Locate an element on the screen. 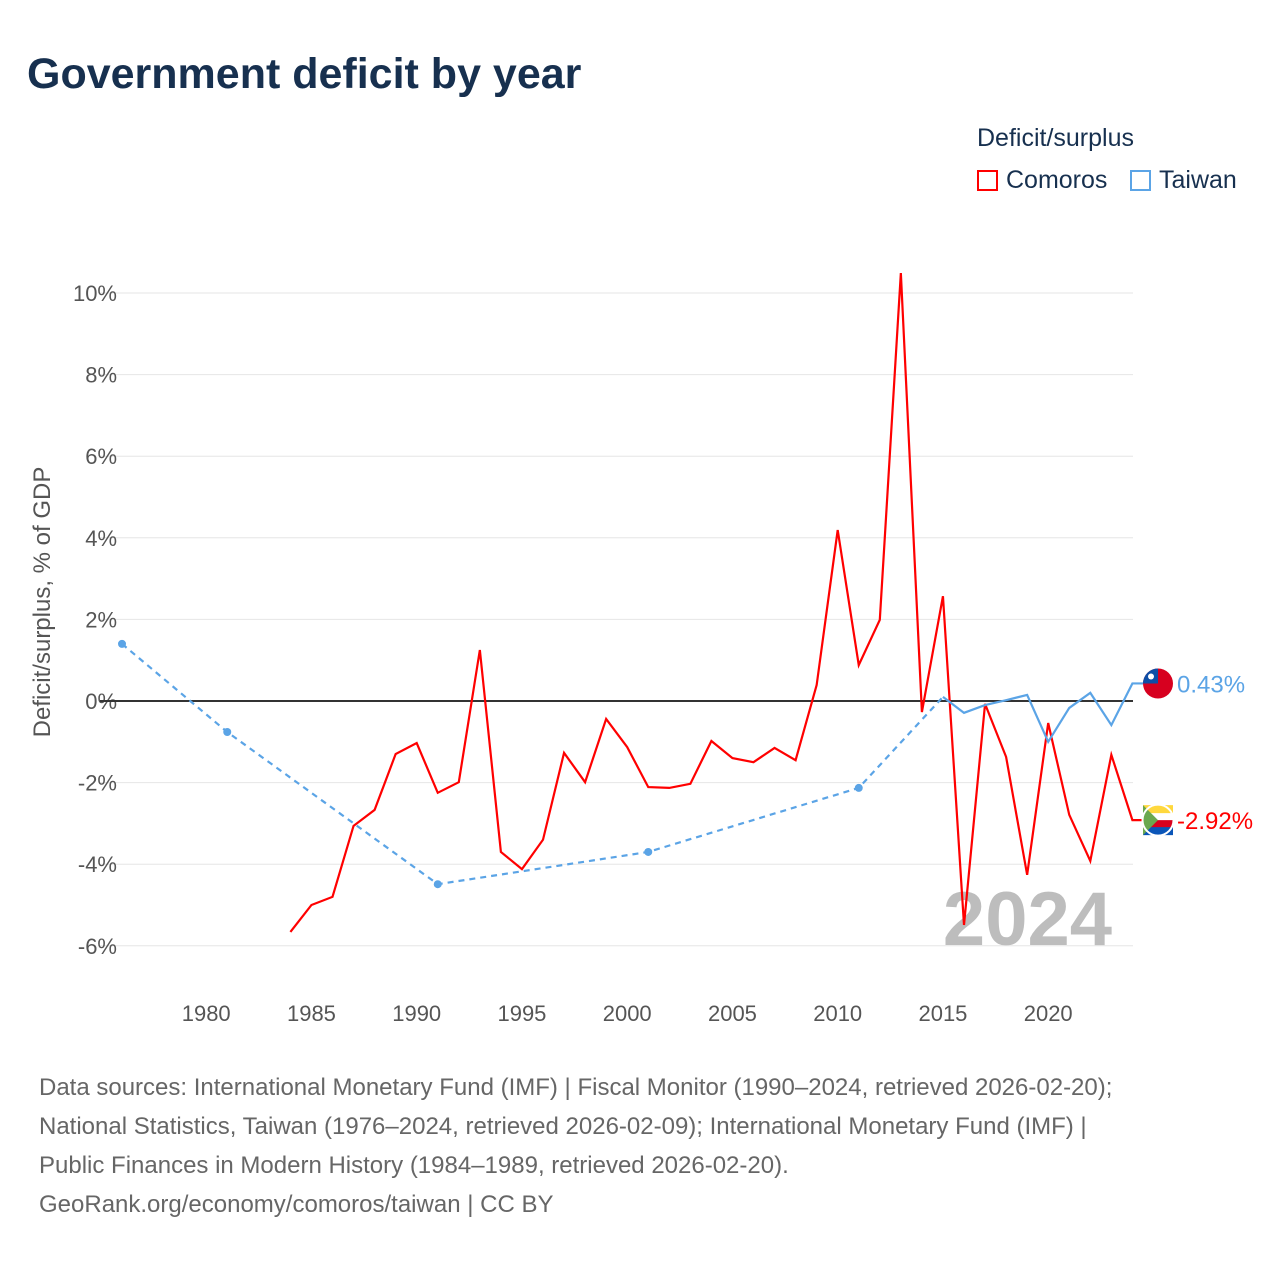 This screenshot has height=1280, width=1280. y-tick-label: -6% is located at coordinates (97, 946).